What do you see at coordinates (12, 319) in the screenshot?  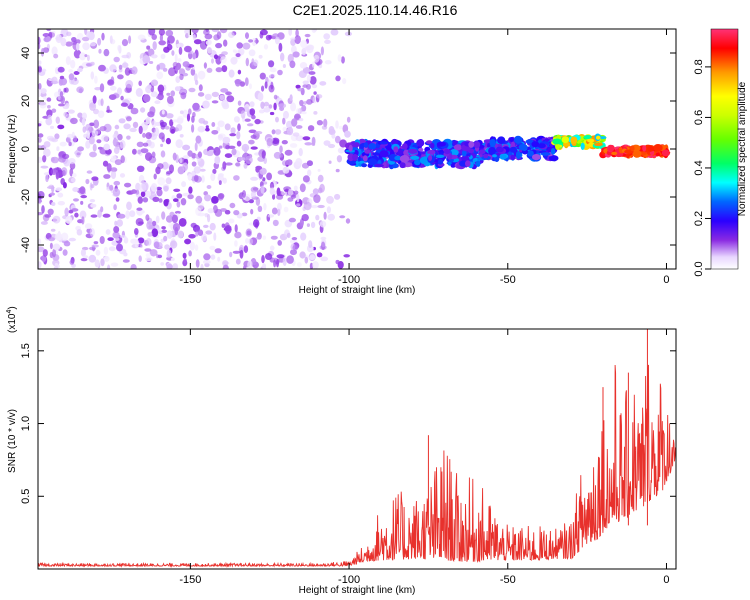 I see `svg-text: (x104)` at bounding box center [12, 319].